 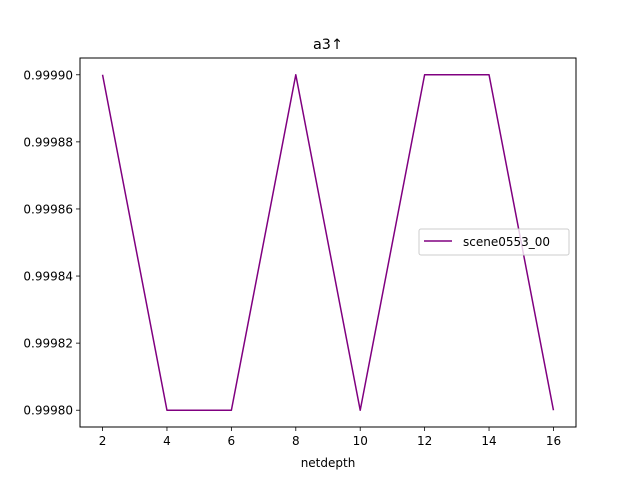 I want to click on chart-title: a3↑, so click(x=328, y=45).